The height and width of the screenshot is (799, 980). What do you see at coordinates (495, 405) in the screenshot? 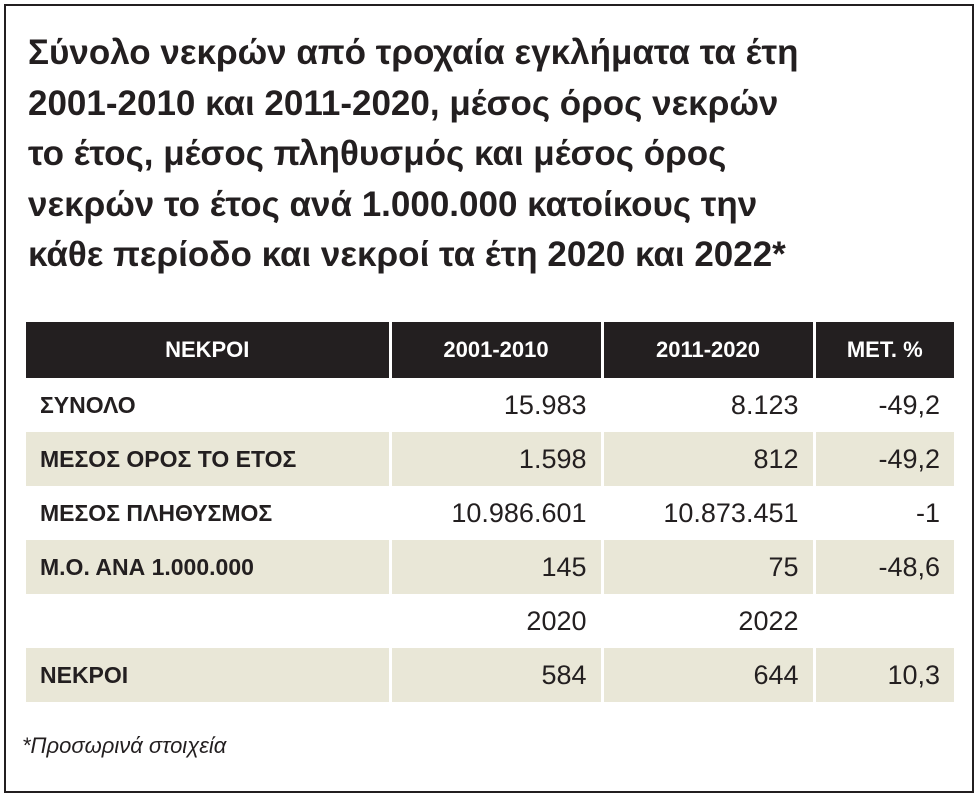
I see `table-cell: 15.983` at bounding box center [495, 405].